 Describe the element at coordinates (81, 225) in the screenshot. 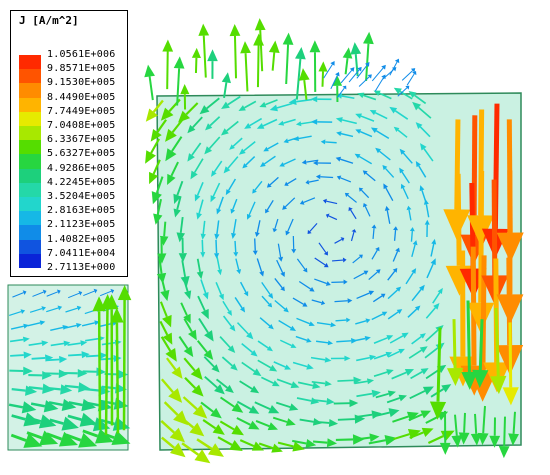

I see `legend-tick-label: 2.1123E+005` at that location.